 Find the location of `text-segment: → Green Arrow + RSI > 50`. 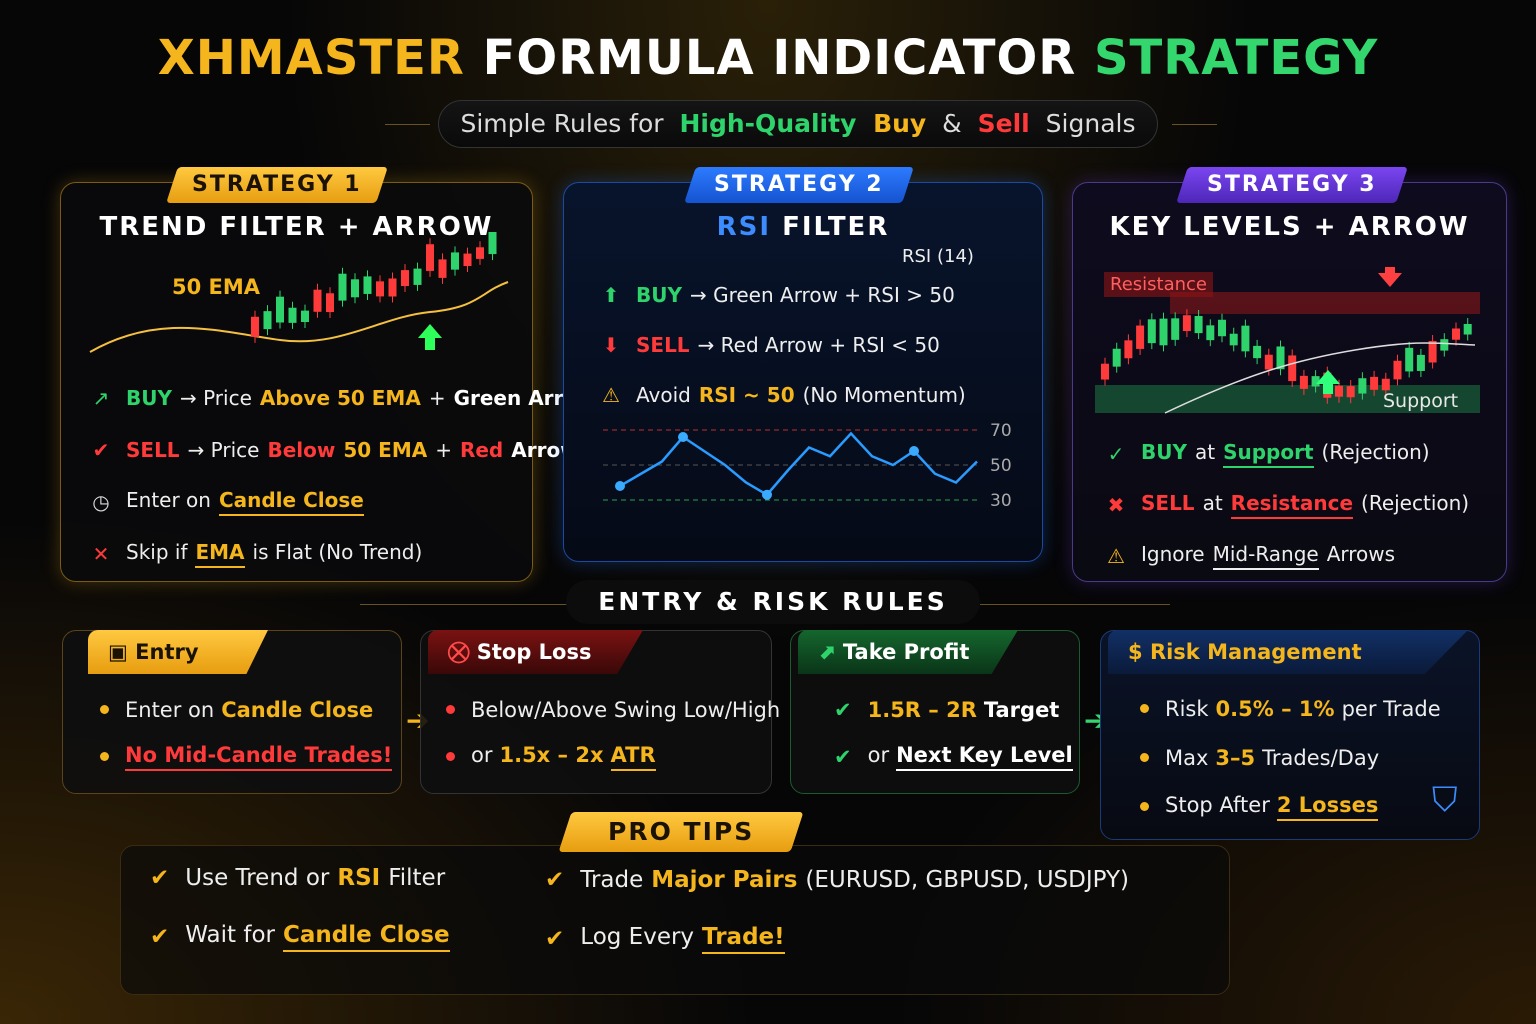

text-segment: → Green Arrow + RSI > 50 is located at coordinates (822, 295).